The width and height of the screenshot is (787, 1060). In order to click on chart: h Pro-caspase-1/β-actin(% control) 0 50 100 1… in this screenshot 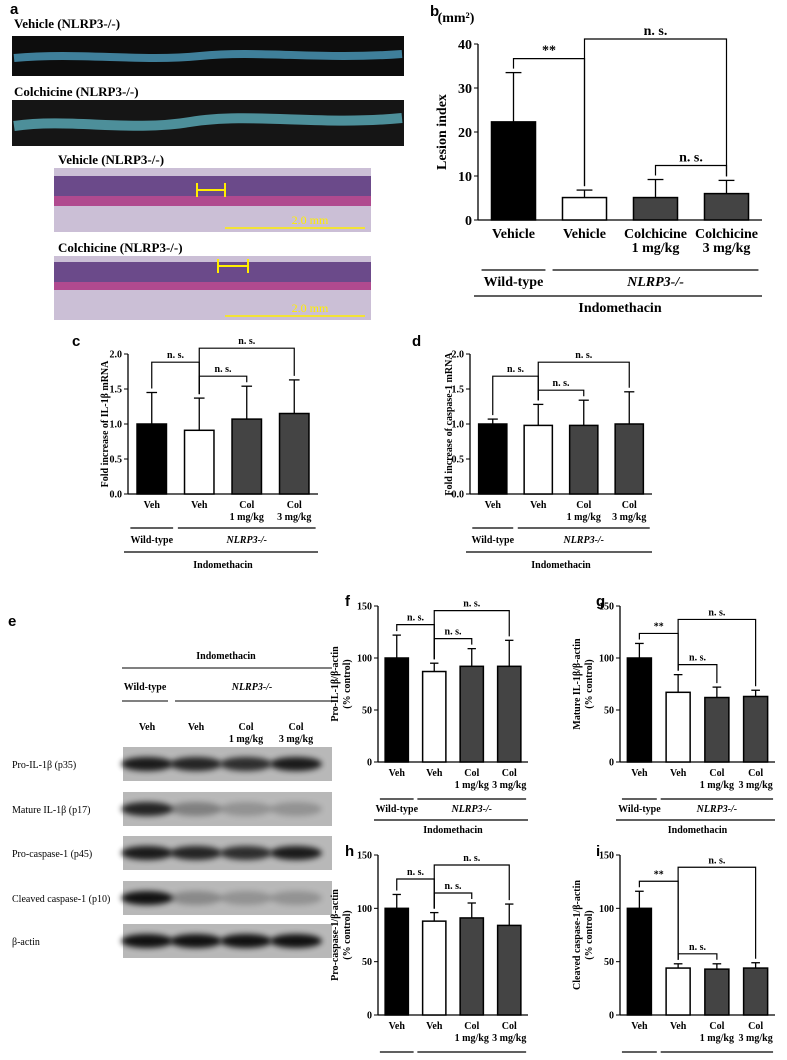, I will do `click(429, 951)`.